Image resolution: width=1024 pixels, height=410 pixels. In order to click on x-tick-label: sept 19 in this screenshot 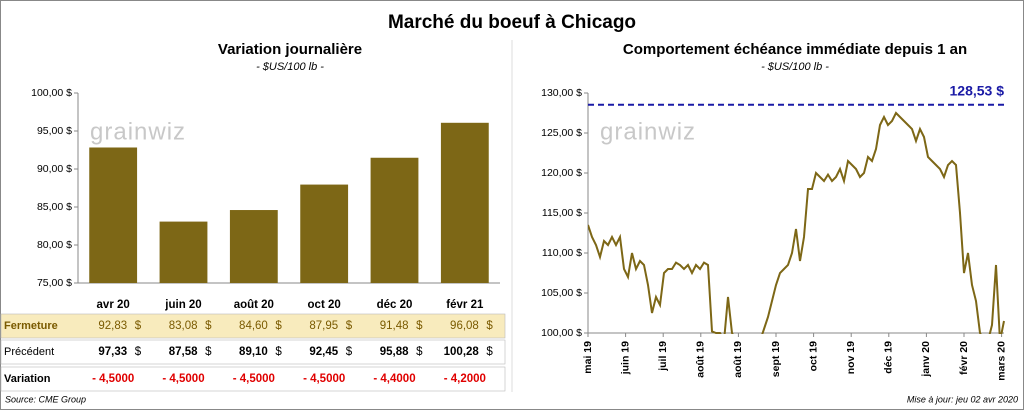, I will do `click(776, 359)`.